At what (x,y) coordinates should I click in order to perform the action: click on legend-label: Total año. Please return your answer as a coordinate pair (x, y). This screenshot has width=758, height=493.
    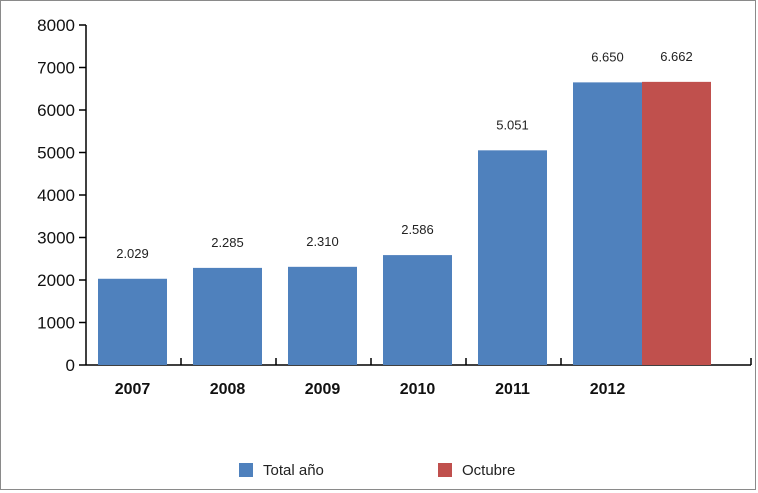
    Looking at the image, I should click on (293, 470).